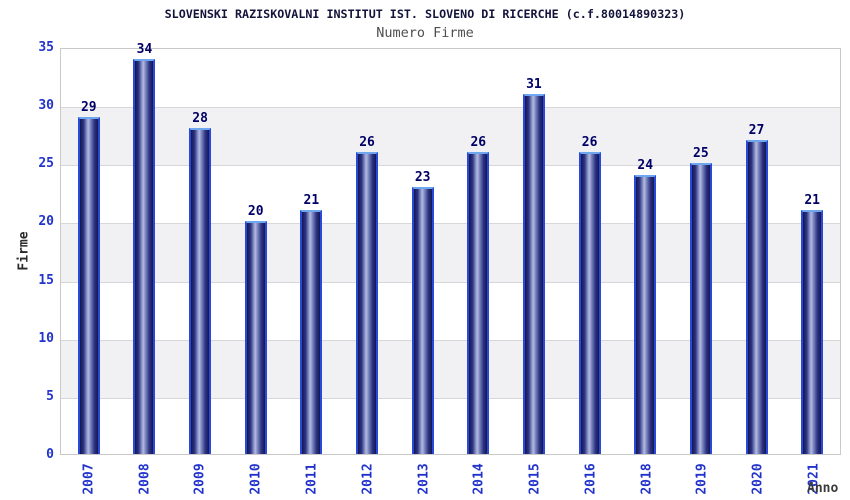  Describe the element at coordinates (50, 454) in the screenshot. I see `y-tick-label: 0` at that location.